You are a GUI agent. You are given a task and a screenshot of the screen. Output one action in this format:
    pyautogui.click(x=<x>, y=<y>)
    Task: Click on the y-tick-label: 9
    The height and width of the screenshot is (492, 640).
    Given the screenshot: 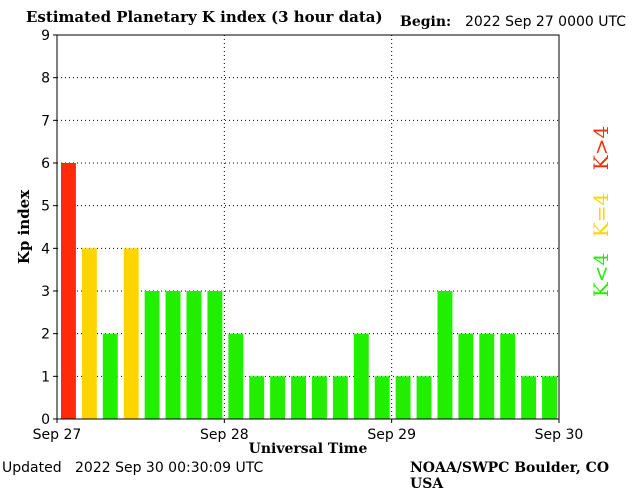 What is the action you would take?
    pyautogui.click(x=45, y=36)
    